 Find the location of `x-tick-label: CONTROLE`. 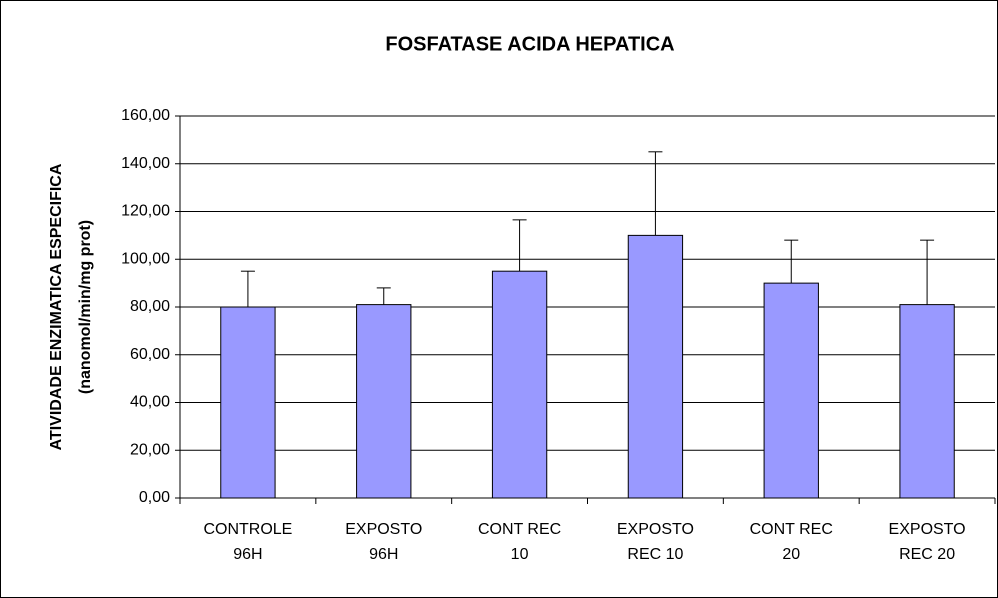

x-tick-label: CONTROLE is located at coordinates (247, 529).